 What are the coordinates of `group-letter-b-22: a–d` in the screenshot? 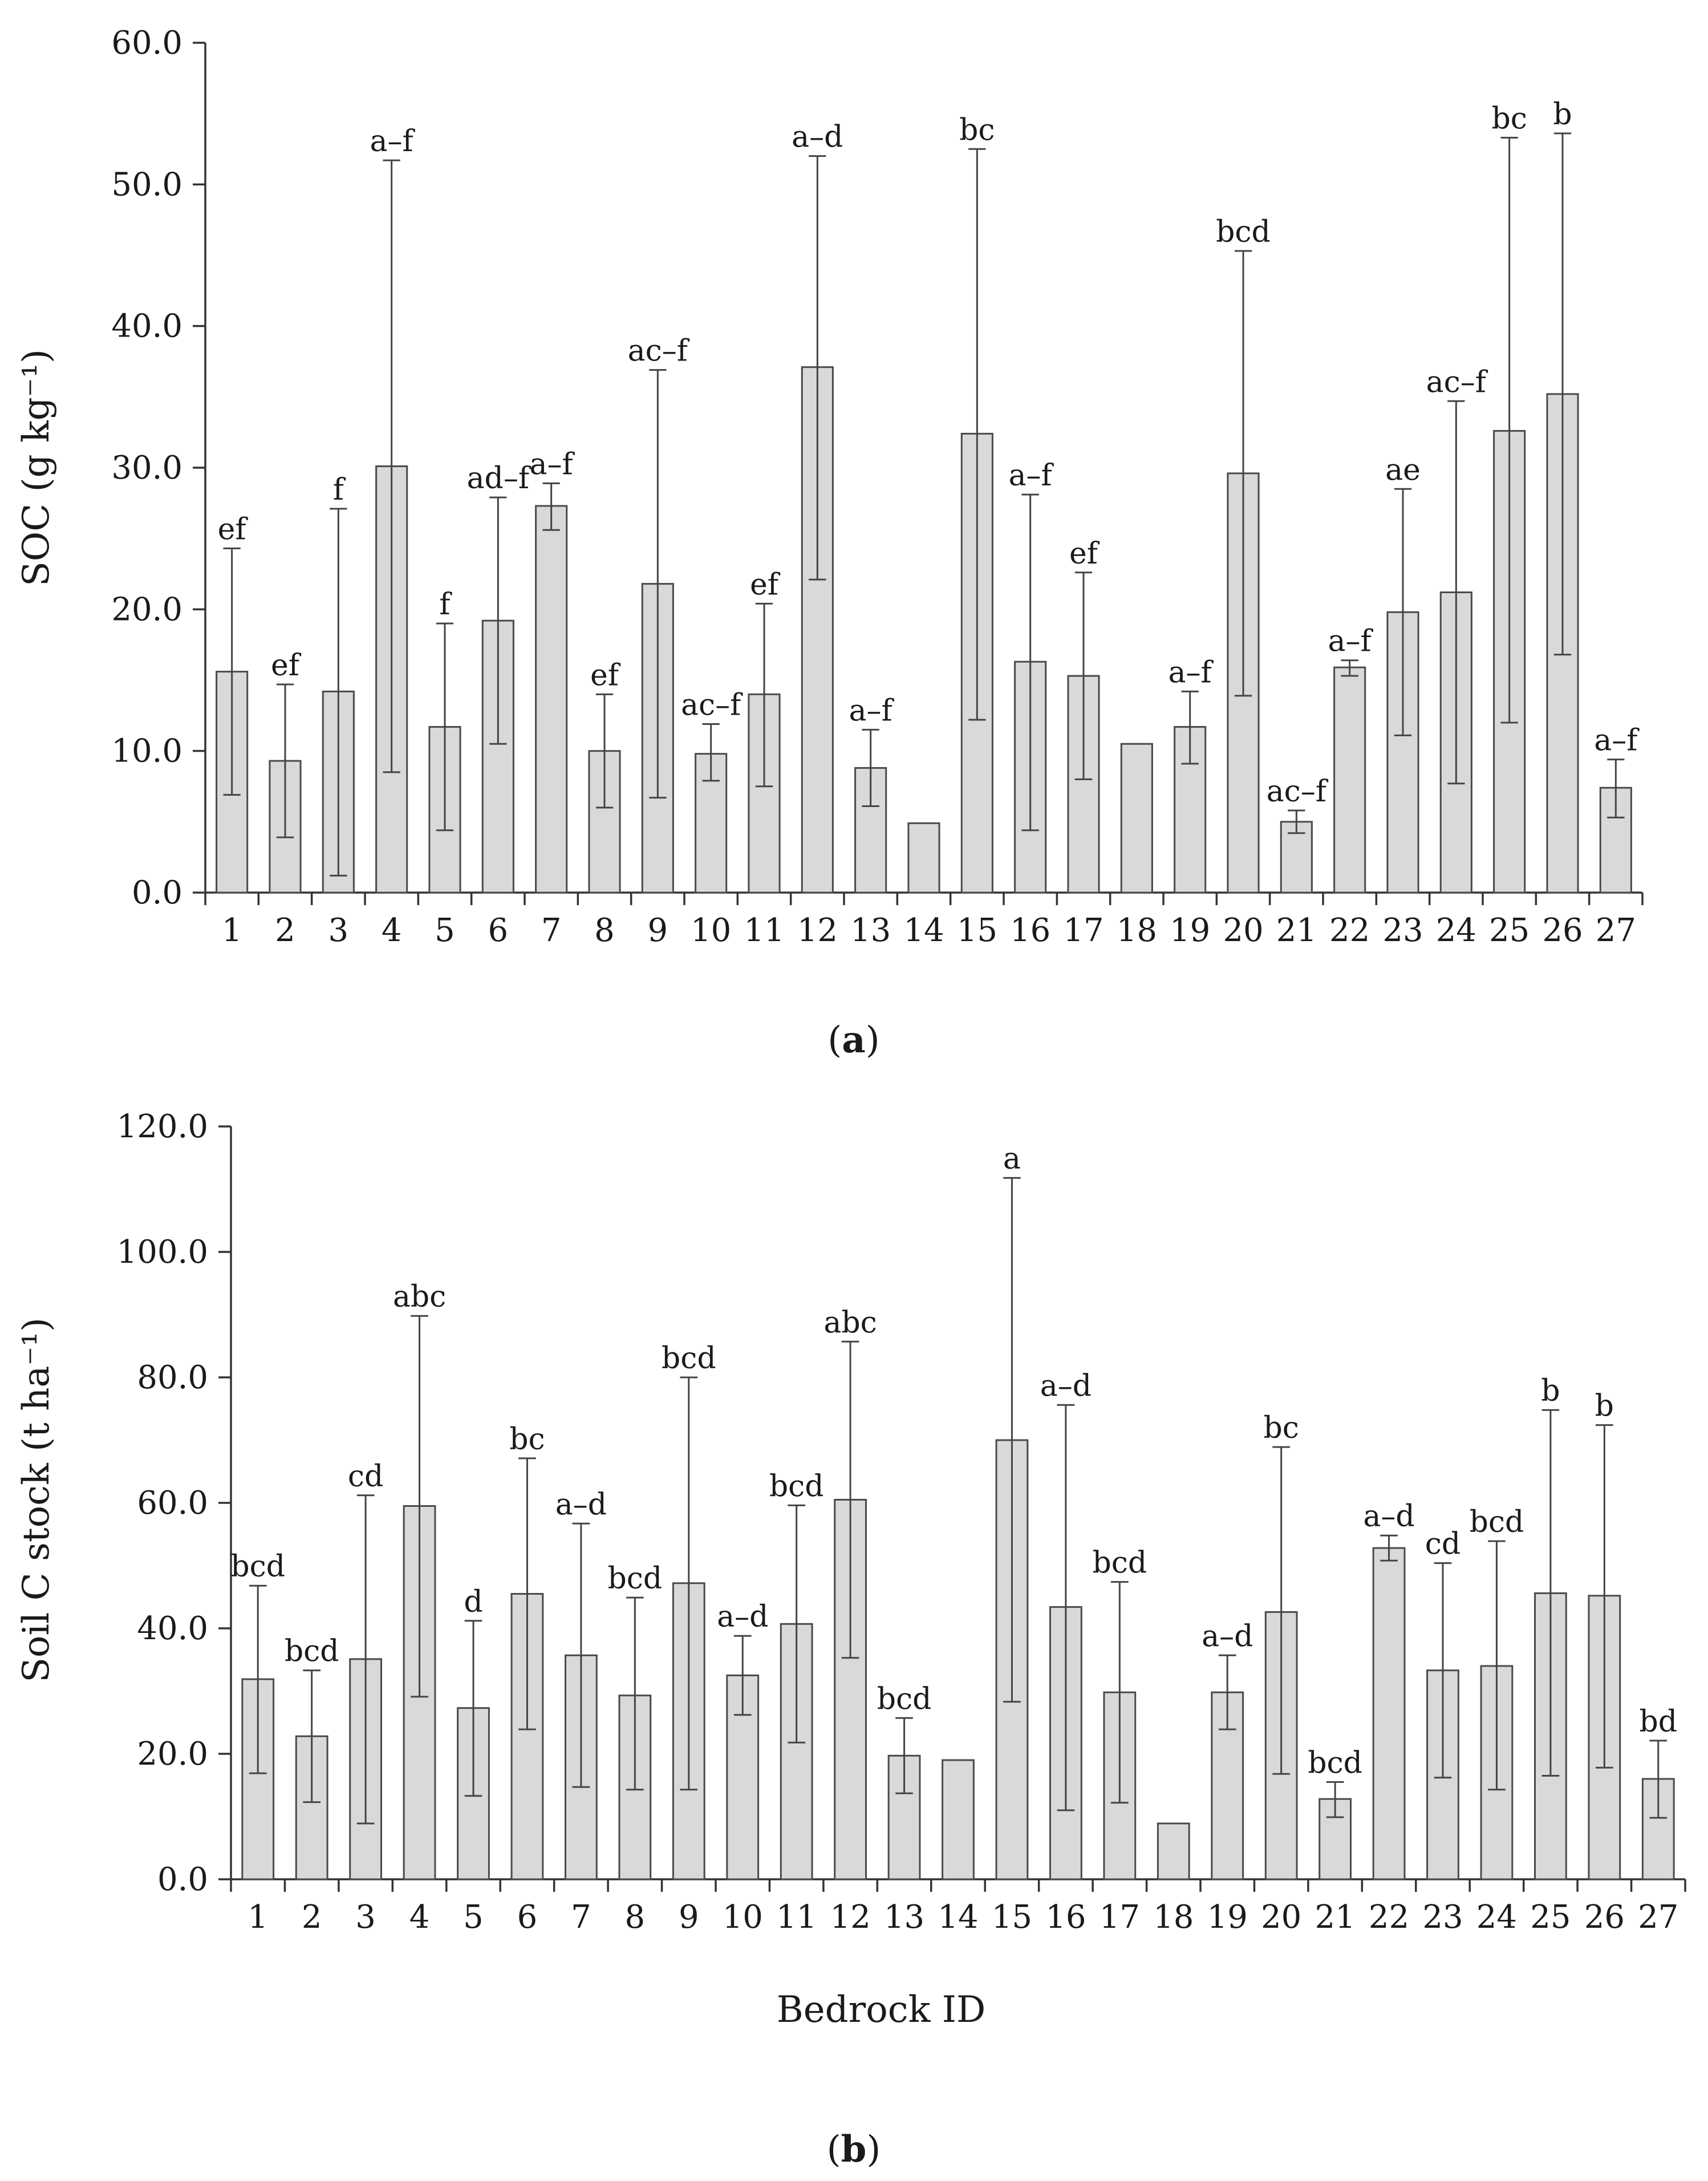 It's located at (1388, 1516).